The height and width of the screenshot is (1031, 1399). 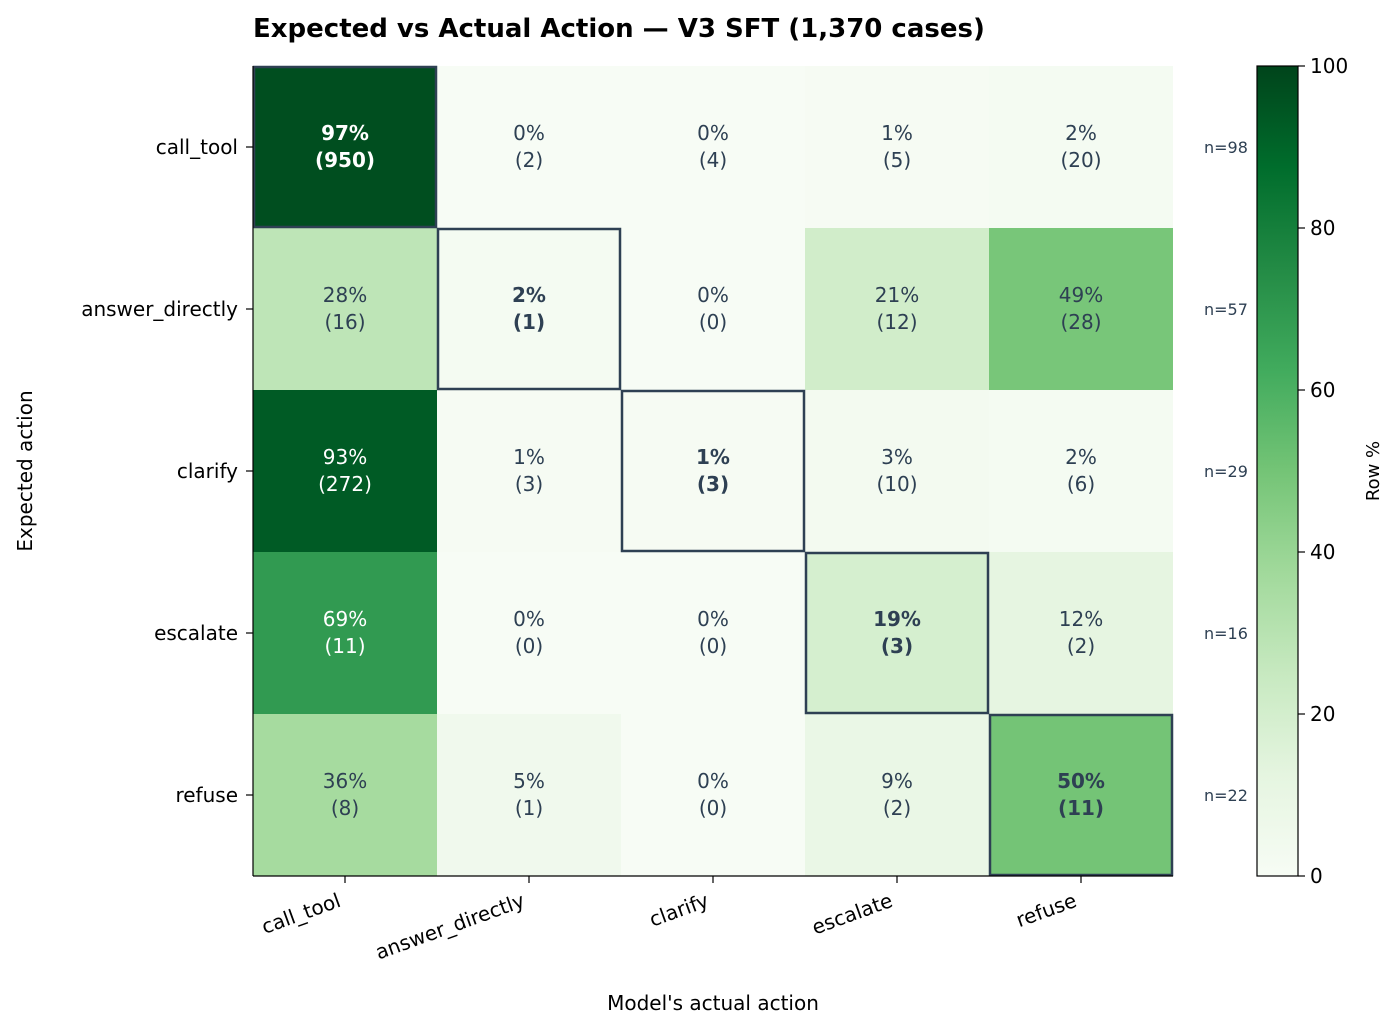 I want to click on cell-percent-label: 69%, so click(x=345, y=619).